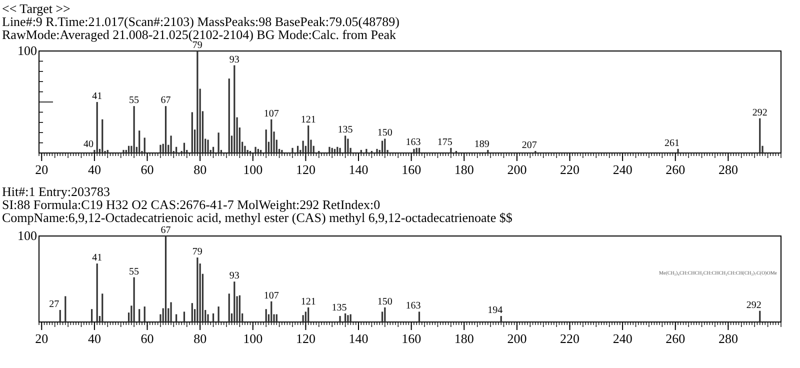 The image size is (800, 368). Describe the element at coordinates (56, 191) in the screenshot. I see `chart-title: Hit#:1 Entry:203783` at that location.